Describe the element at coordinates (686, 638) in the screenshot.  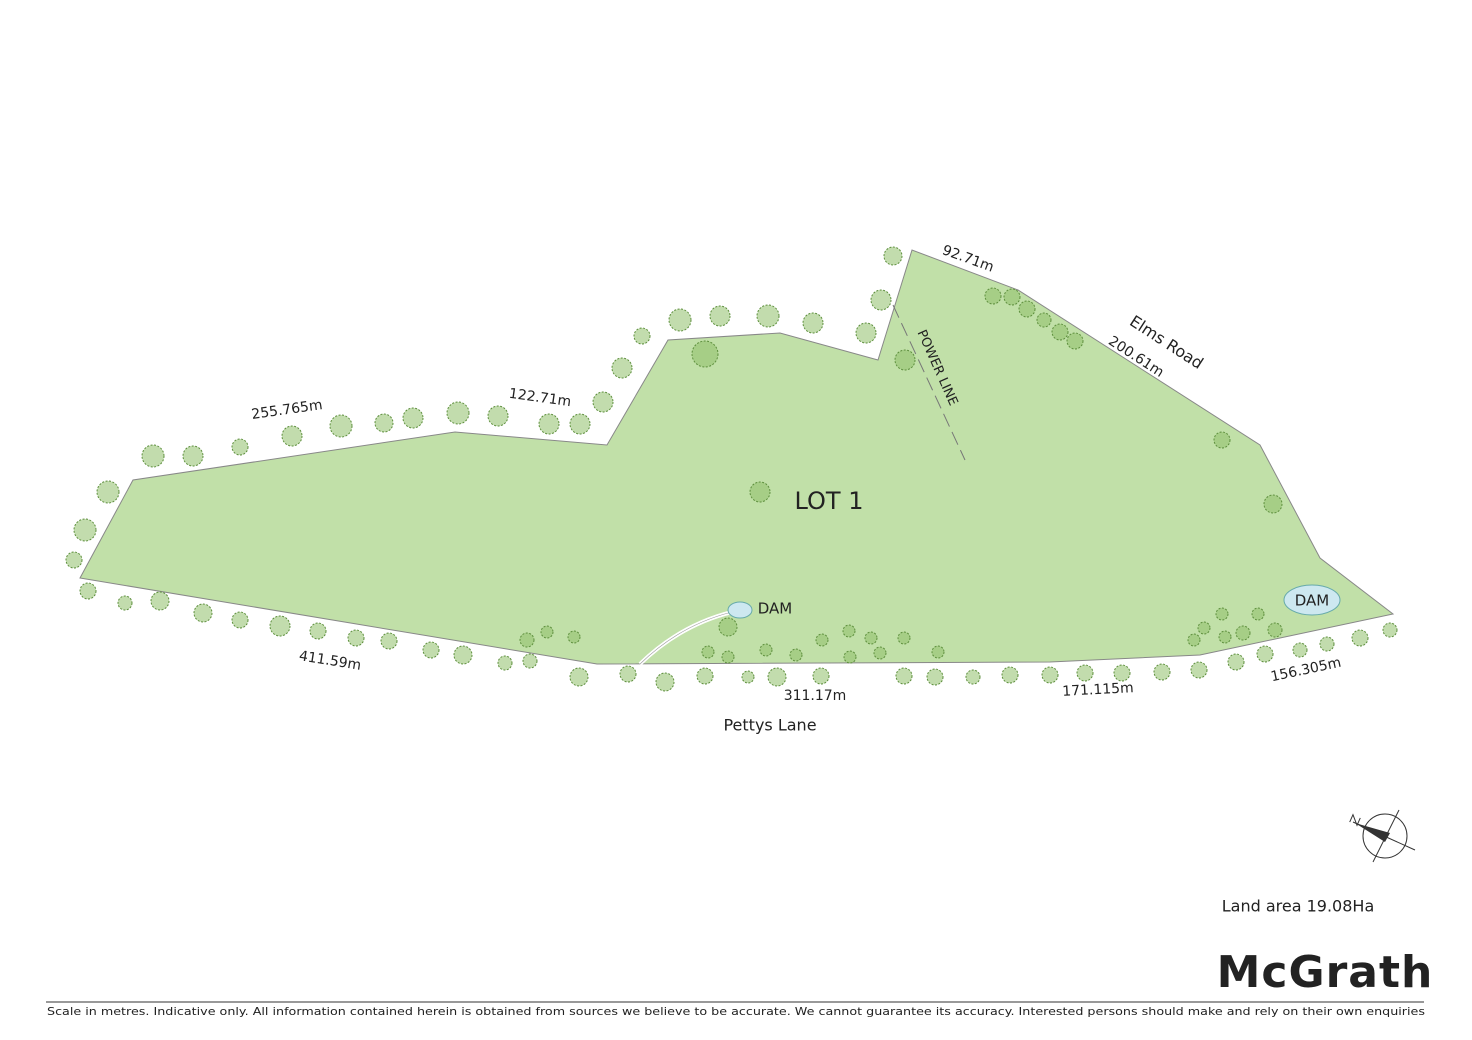
I see `track-edge` at that location.